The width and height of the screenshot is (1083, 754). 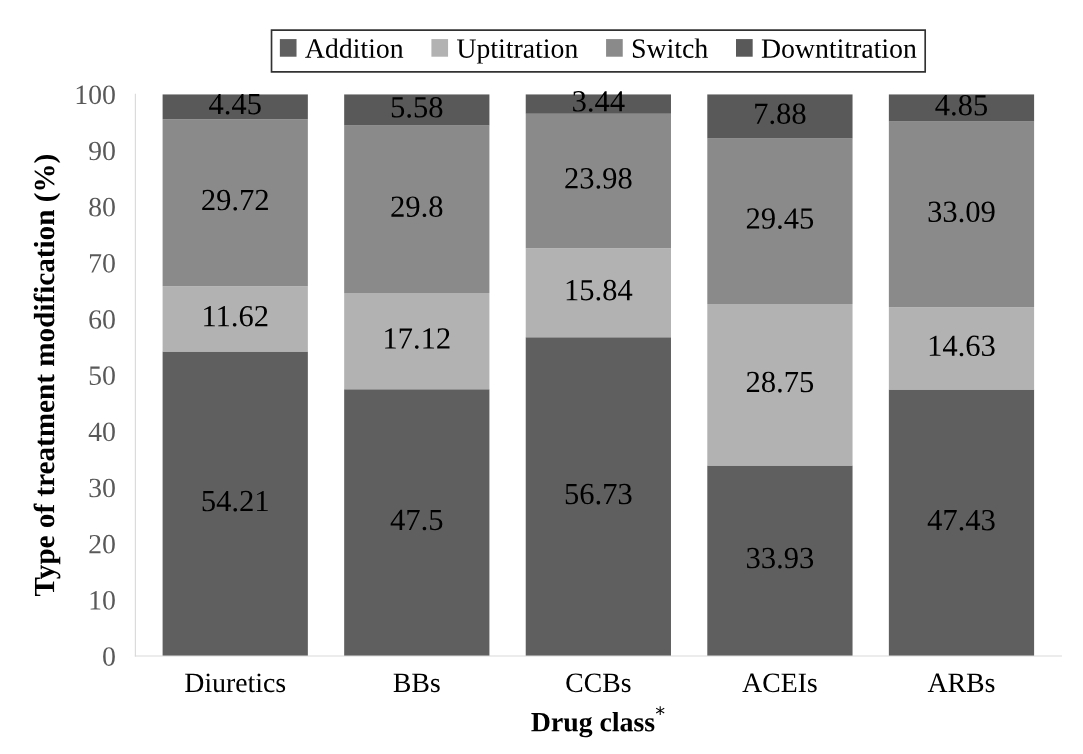 What do you see at coordinates (102, 207) in the screenshot?
I see `y-tick-label: 80` at bounding box center [102, 207].